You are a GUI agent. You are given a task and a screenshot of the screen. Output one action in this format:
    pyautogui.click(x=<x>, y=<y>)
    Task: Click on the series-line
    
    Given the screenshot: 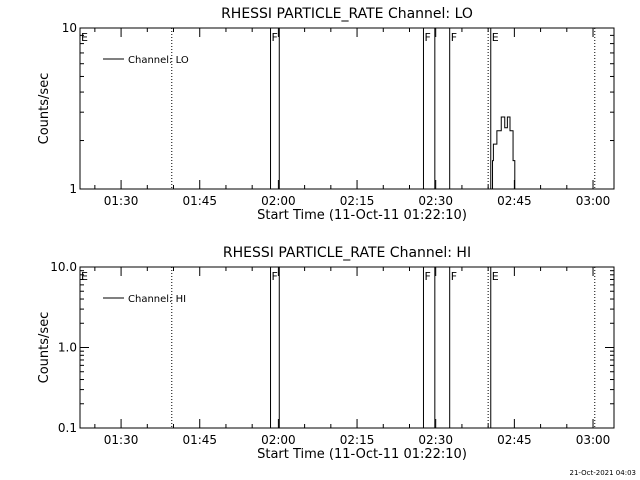 What is the action you would take?
    pyautogui.click(x=503, y=153)
    